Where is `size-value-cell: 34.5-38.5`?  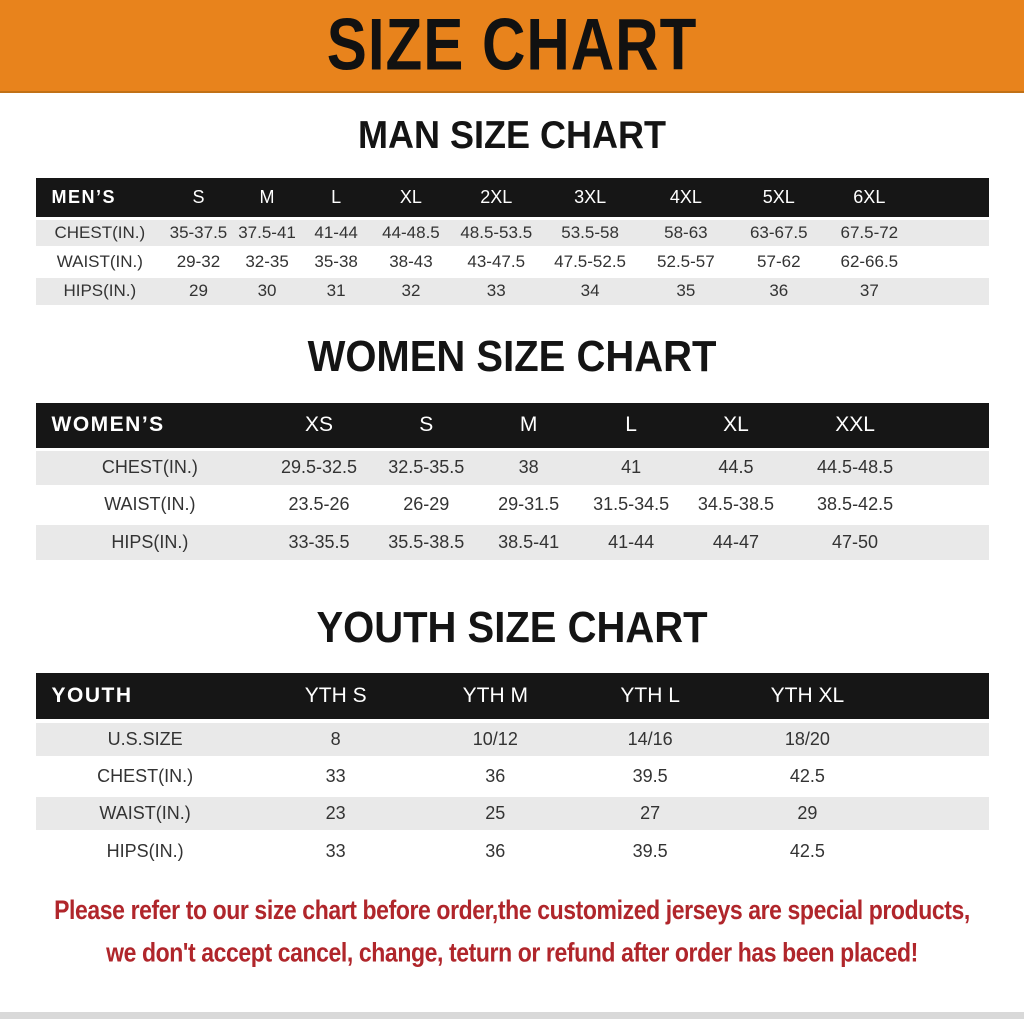
size-value-cell: 34.5-38.5 is located at coordinates (736, 503).